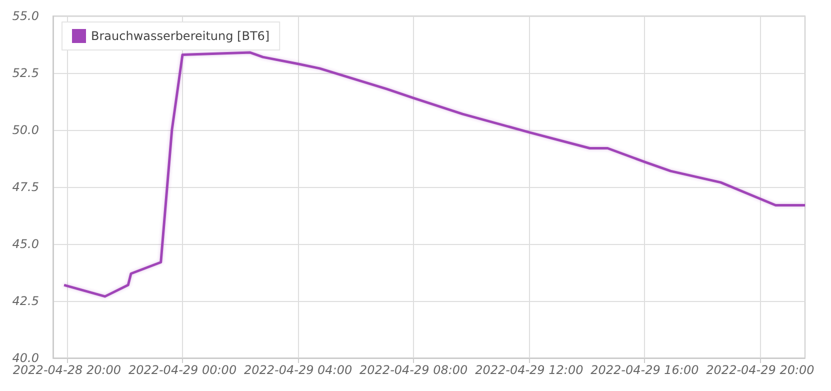 The image size is (831, 391). Describe the element at coordinates (26, 358) in the screenshot. I see `y-tick-label: 40.0` at that location.